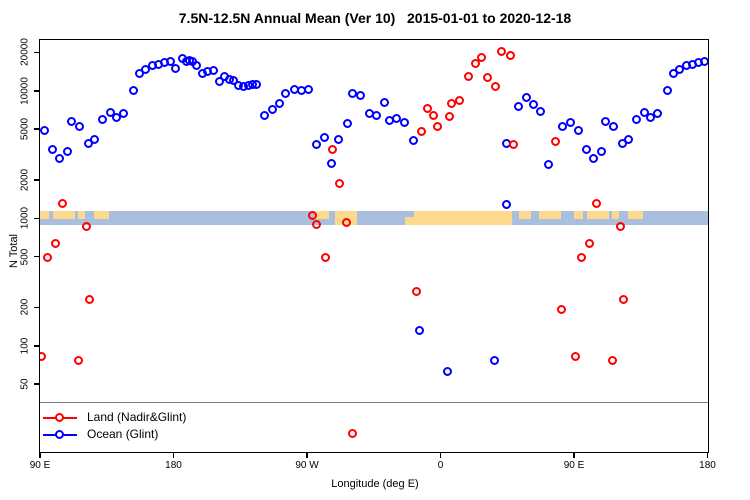  Describe the element at coordinates (173, 465) in the screenshot. I see `x-axis-tick-label: 180` at that location.